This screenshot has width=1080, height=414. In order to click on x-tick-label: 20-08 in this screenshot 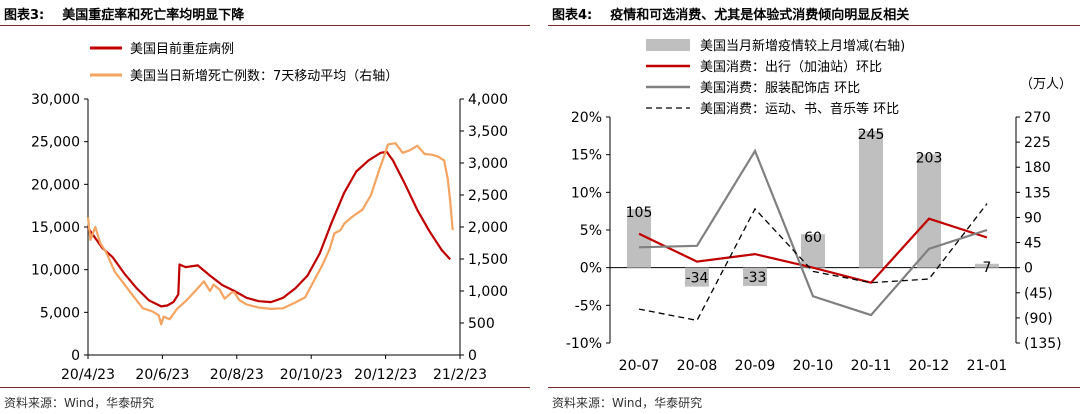, I will do `click(697, 366)`.